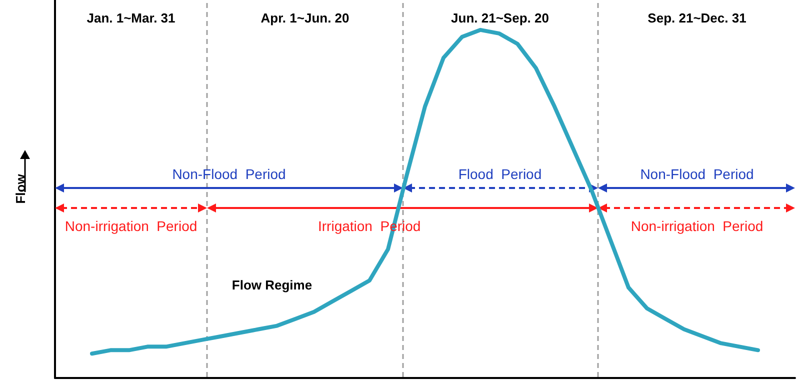 This screenshot has height=390, width=800. Describe the element at coordinates (697, 18) in the screenshot. I see `text: Sep. 21~Dec. 31` at that location.